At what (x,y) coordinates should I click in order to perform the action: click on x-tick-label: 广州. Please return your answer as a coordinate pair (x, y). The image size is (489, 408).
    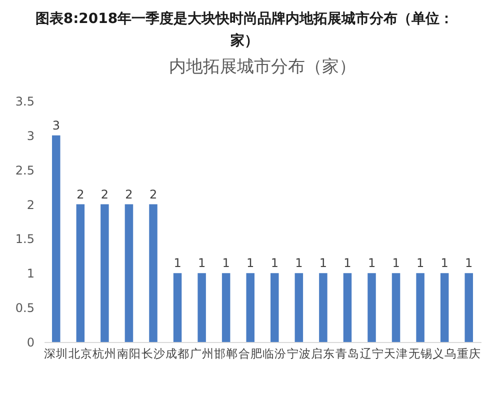
    Looking at the image, I should click on (202, 353).